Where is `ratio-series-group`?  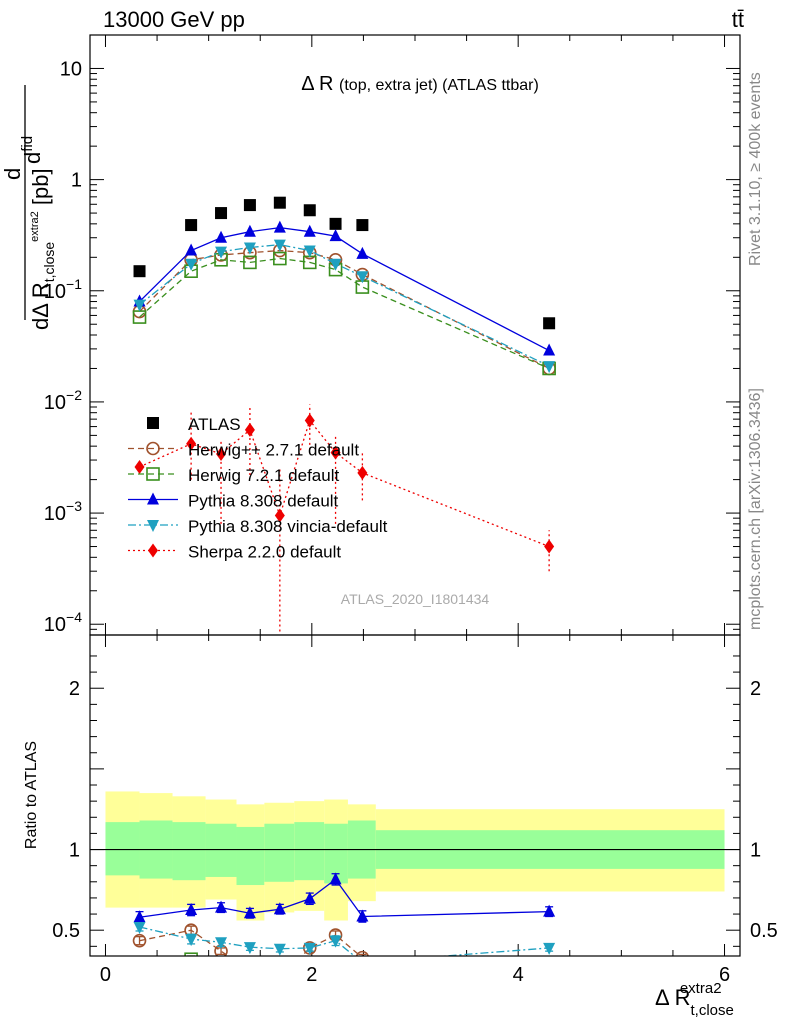
ratio-series-group is located at coordinates (344, 928).